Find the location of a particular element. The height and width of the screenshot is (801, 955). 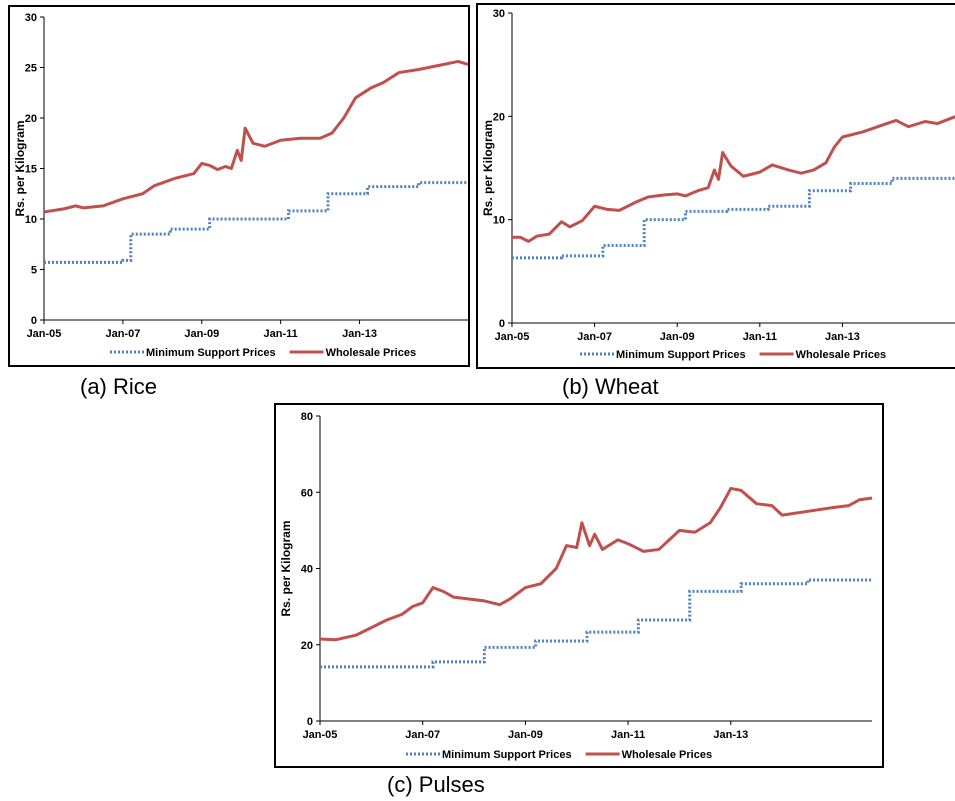

y-tick-label: 5 is located at coordinates (34, 271).